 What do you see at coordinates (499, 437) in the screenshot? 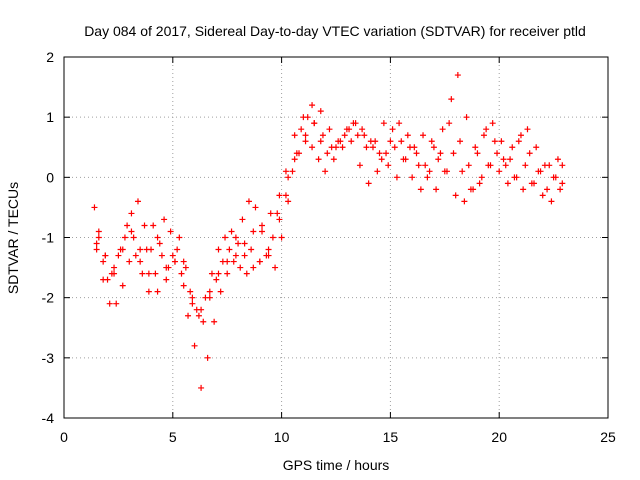
I see `x-tick-label: 20` at bounding box center [499, 437].